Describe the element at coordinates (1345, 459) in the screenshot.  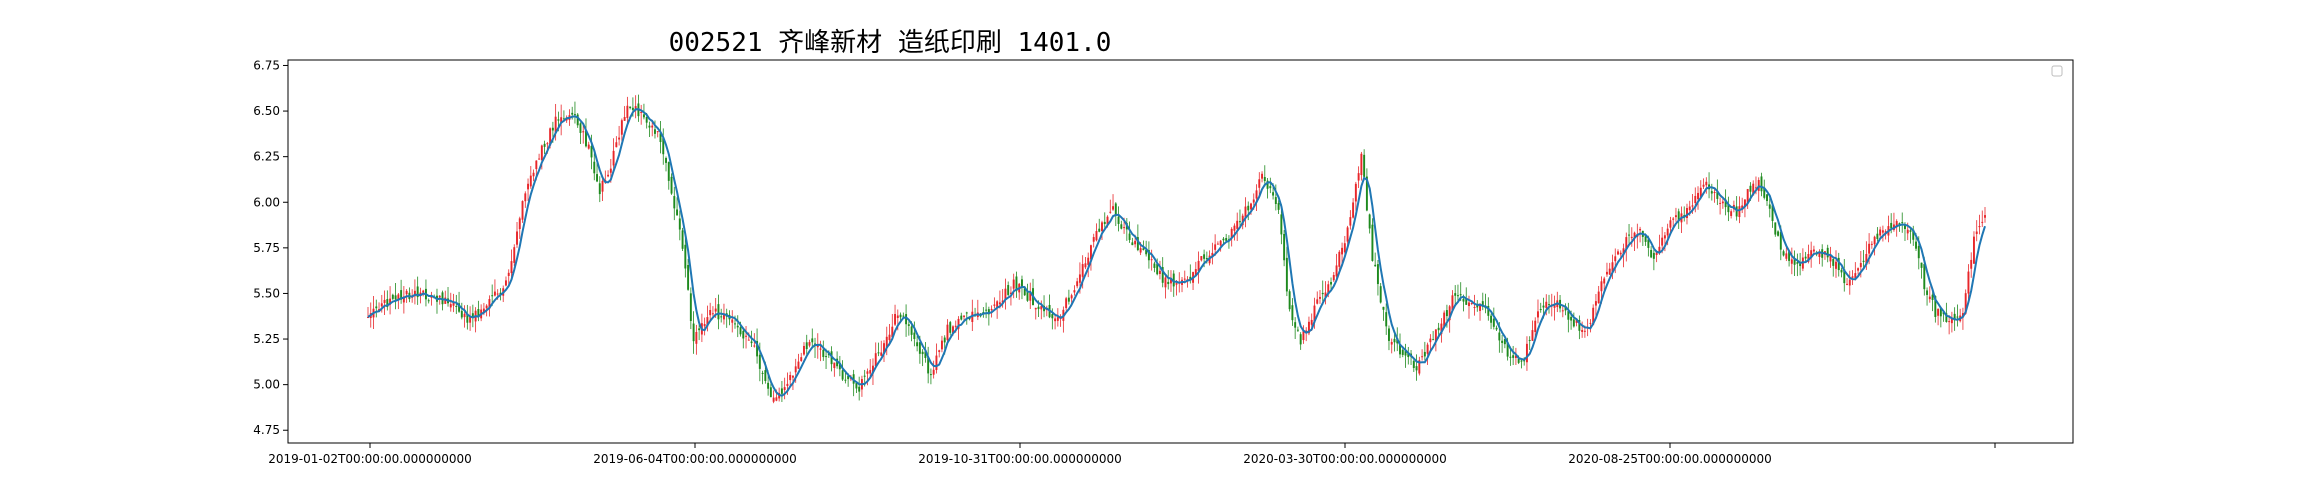
I see `x-tick-label: 2020-03-30T00:00:00.000000000` at that location.